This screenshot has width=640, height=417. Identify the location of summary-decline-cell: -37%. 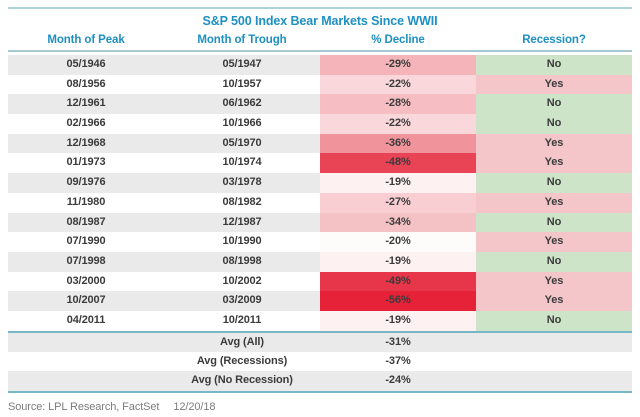
(398, 360).